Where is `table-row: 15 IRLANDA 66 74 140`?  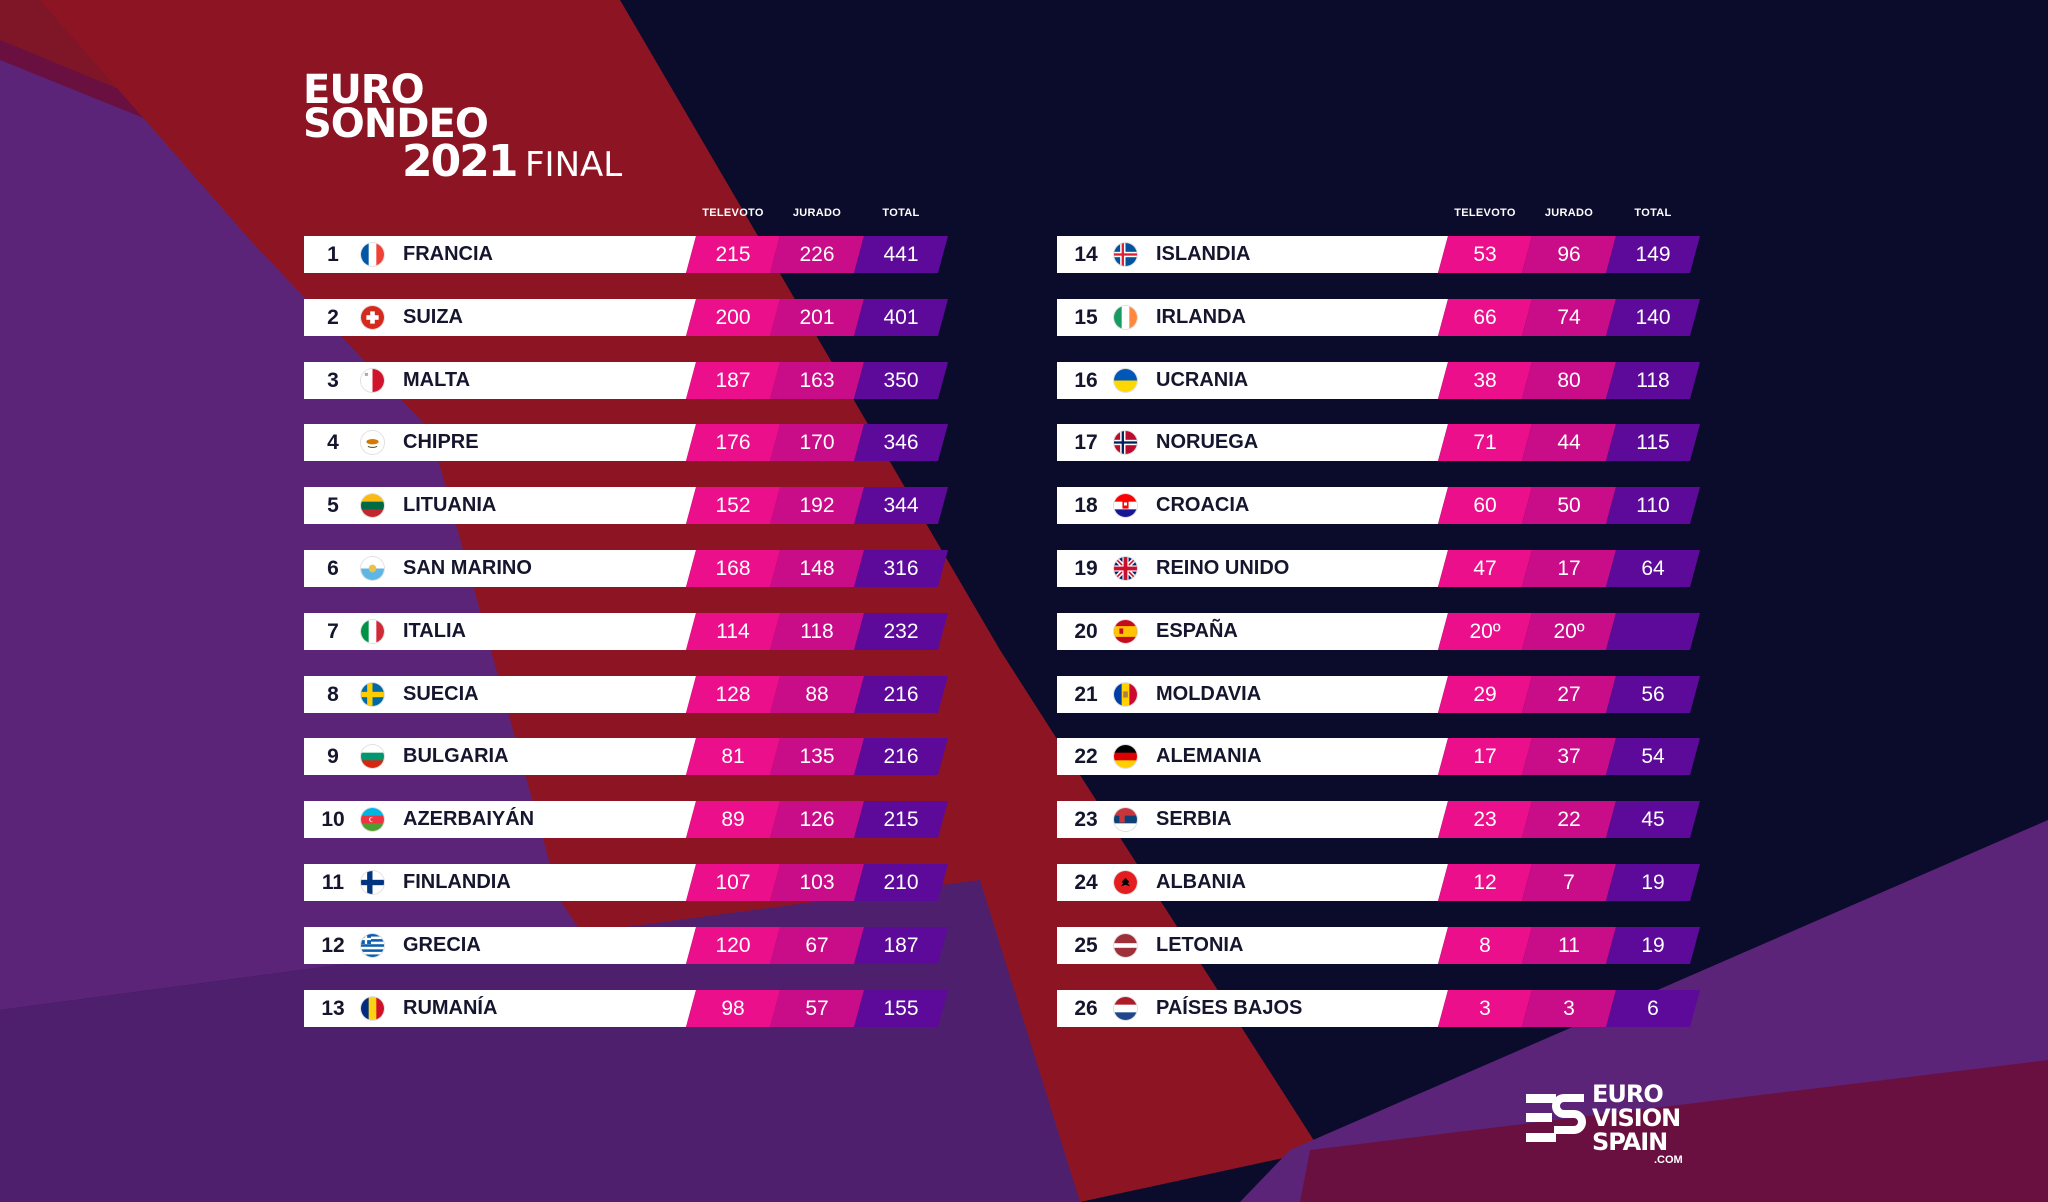 table-row: 15 IRLANDA 66 74 140 is located at coordinates (1378, 317).